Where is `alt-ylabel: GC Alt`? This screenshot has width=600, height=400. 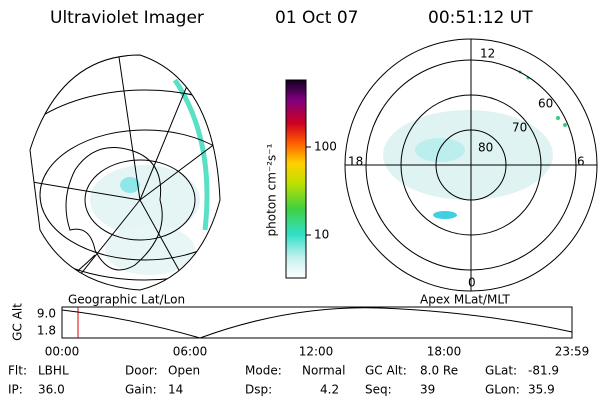
alt-ylabel: GC Alt is located at coordinates (18, 322).